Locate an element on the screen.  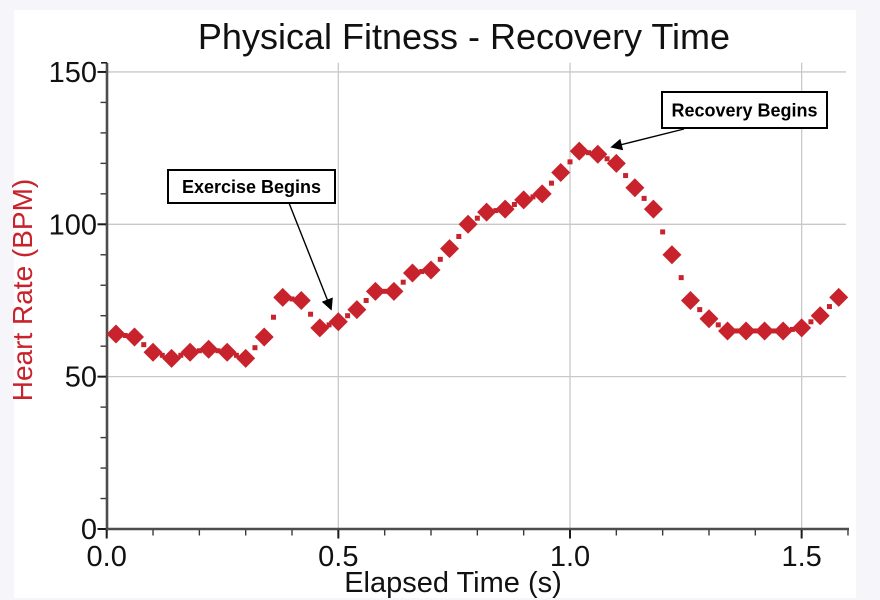
recovery-begins-label: Recovery Begins is located at coordinates (744, 111).